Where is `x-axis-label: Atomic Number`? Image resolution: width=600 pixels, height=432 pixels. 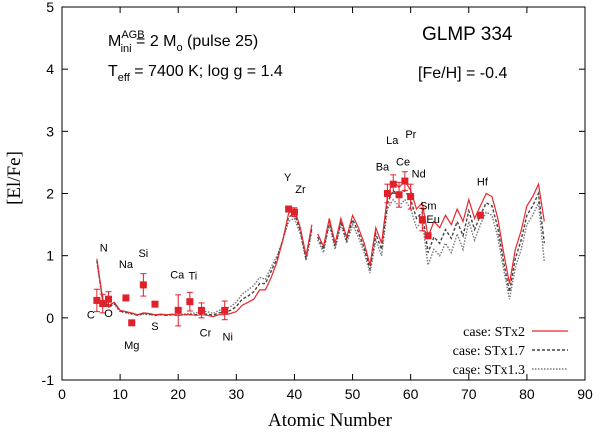
x-axis-label: Atomic Number is located at coordinates (330, 420).